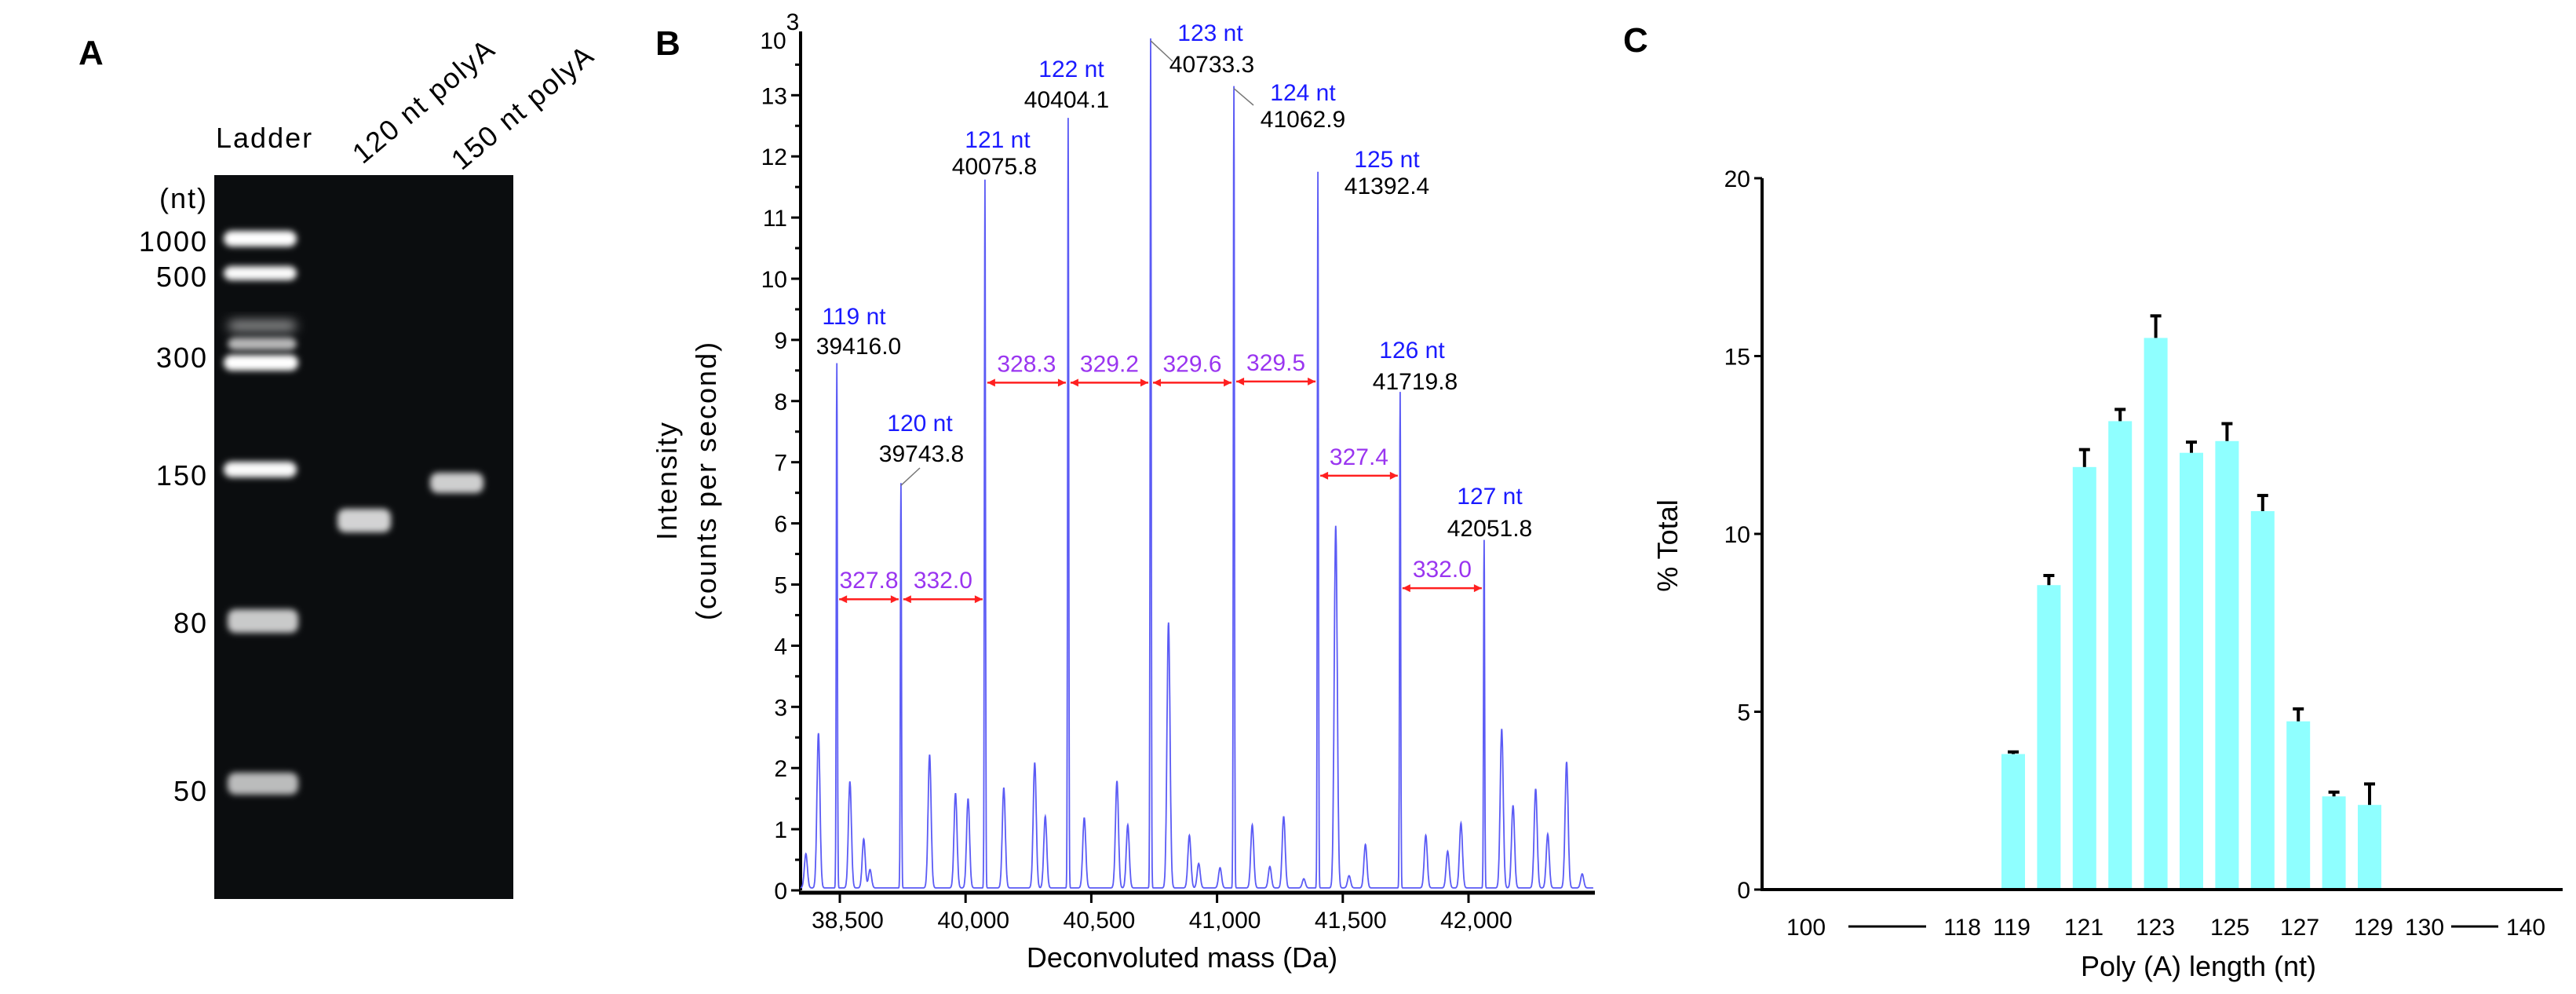 Image resolution: width=2576 pixels, height=994 pixels. I want to click on x-tick-label: 41,000, so click(1225, 921).